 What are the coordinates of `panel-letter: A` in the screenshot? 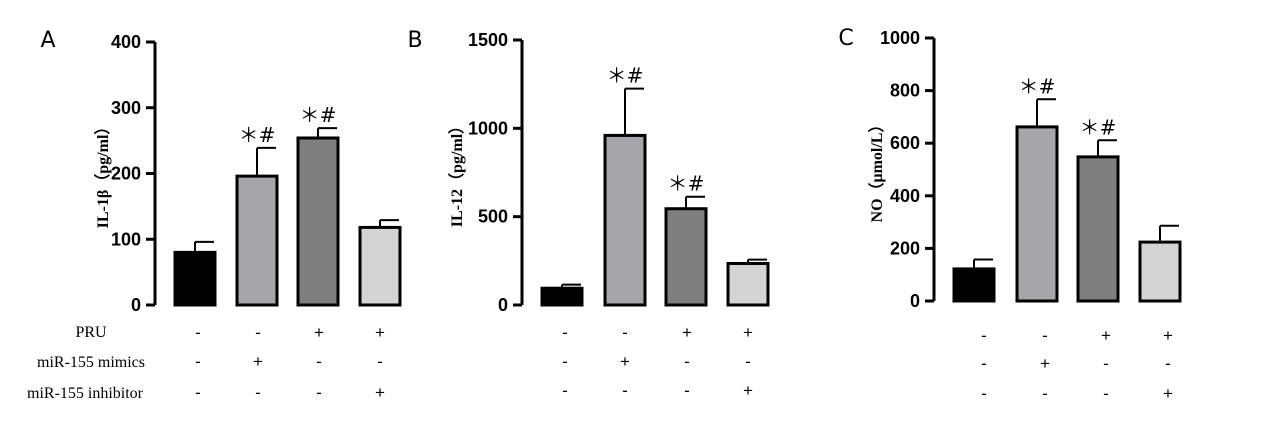 It's located at (47, 40).